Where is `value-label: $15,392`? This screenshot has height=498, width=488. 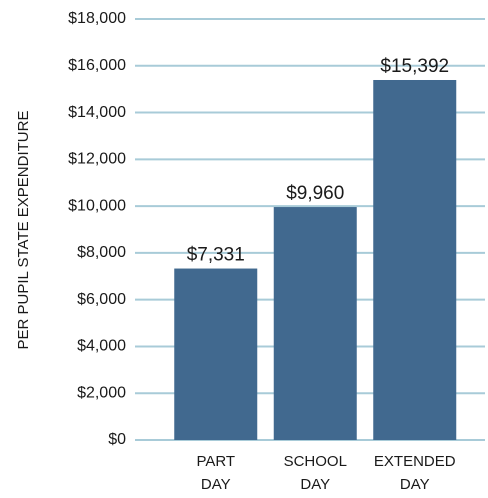 value-label: $15,392 is located at coordinates (414, 66).